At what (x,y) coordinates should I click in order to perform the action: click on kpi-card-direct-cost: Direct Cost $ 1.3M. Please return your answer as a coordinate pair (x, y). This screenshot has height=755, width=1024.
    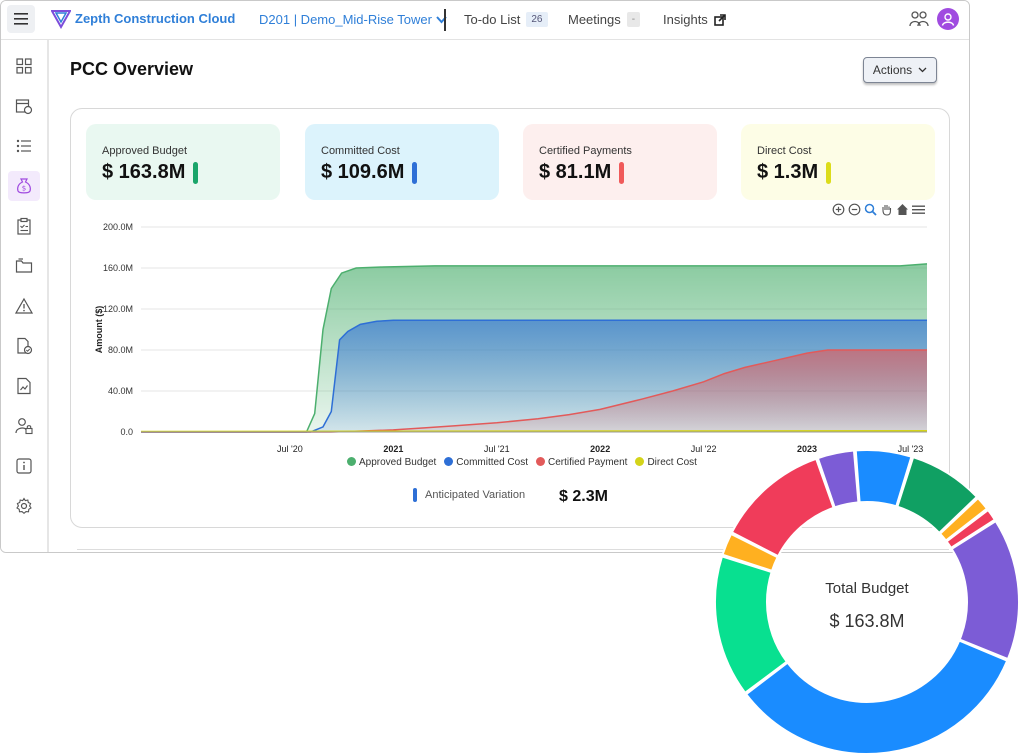
    Looking at the image, I should click on (838, 162).